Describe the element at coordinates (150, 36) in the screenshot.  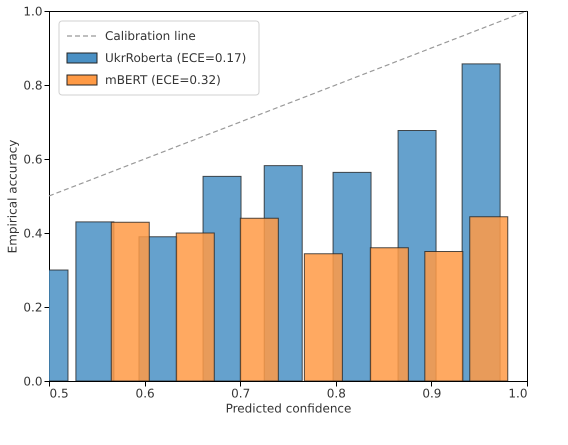
I see `legend-label: Calibration line` at that location.